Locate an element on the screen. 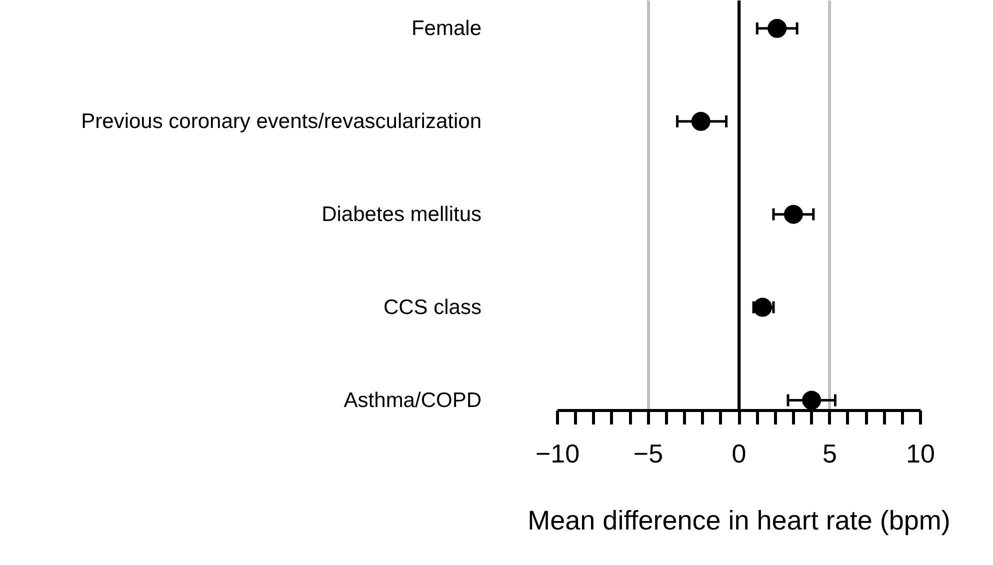 The width and height of the screenshot is (993, 565). x-tick-label: −5 is located at coordinates (648, 453).